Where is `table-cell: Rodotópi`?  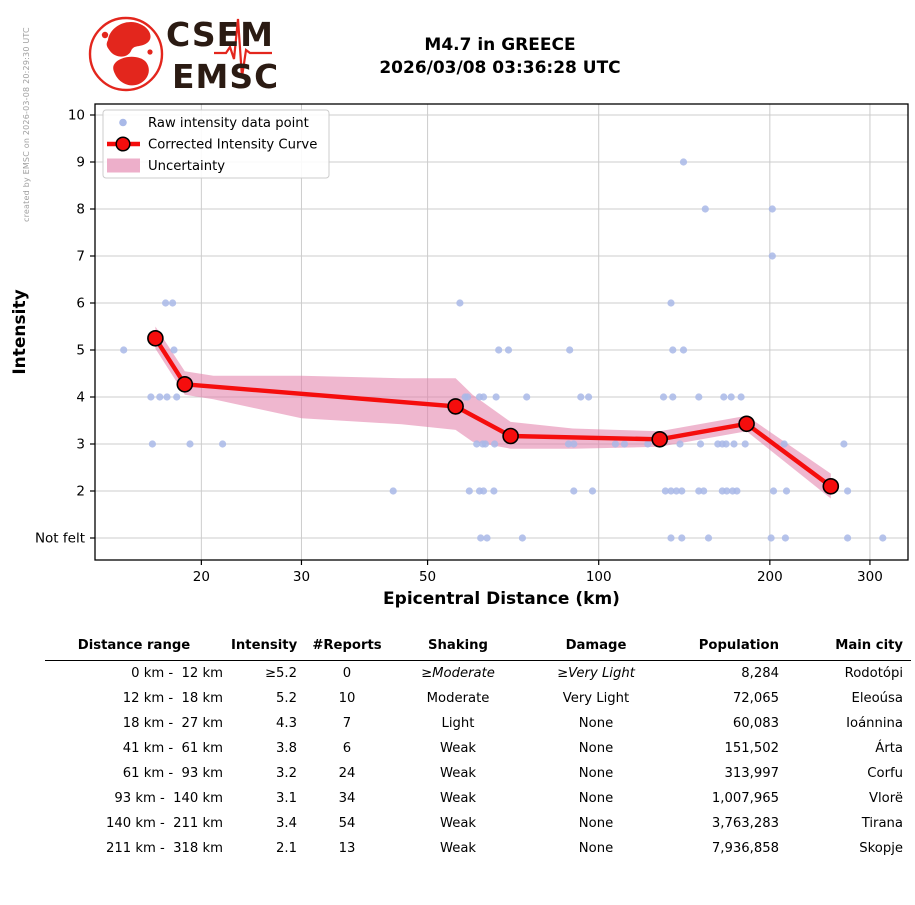
table-cell: Rodotópi is located at coordinates (873, 673).